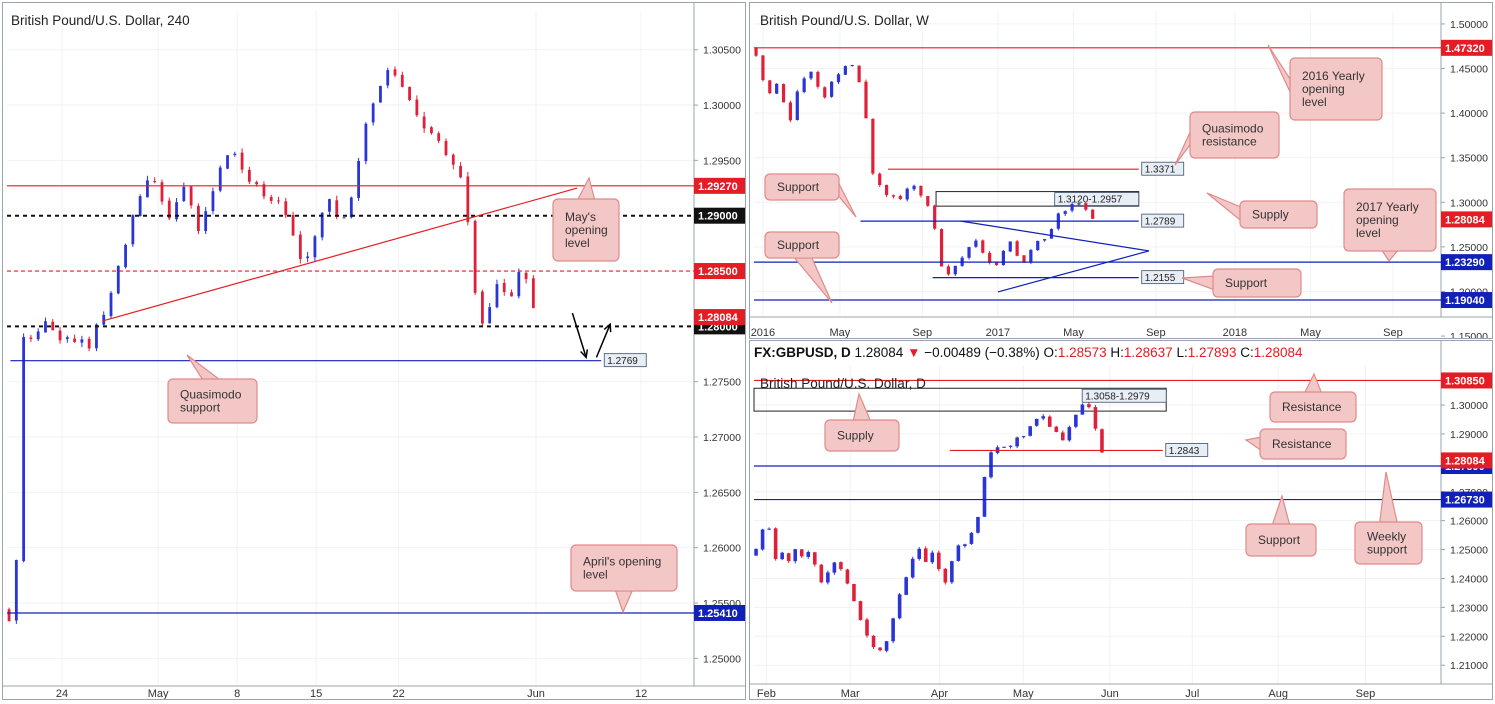  What do you see at coordinates (1077, 333) in the screenshot?
I see `x-axis-labels: 2016 May Sep 2017 May Sep 2018 May Sep` at bounding box center [1077, 333].